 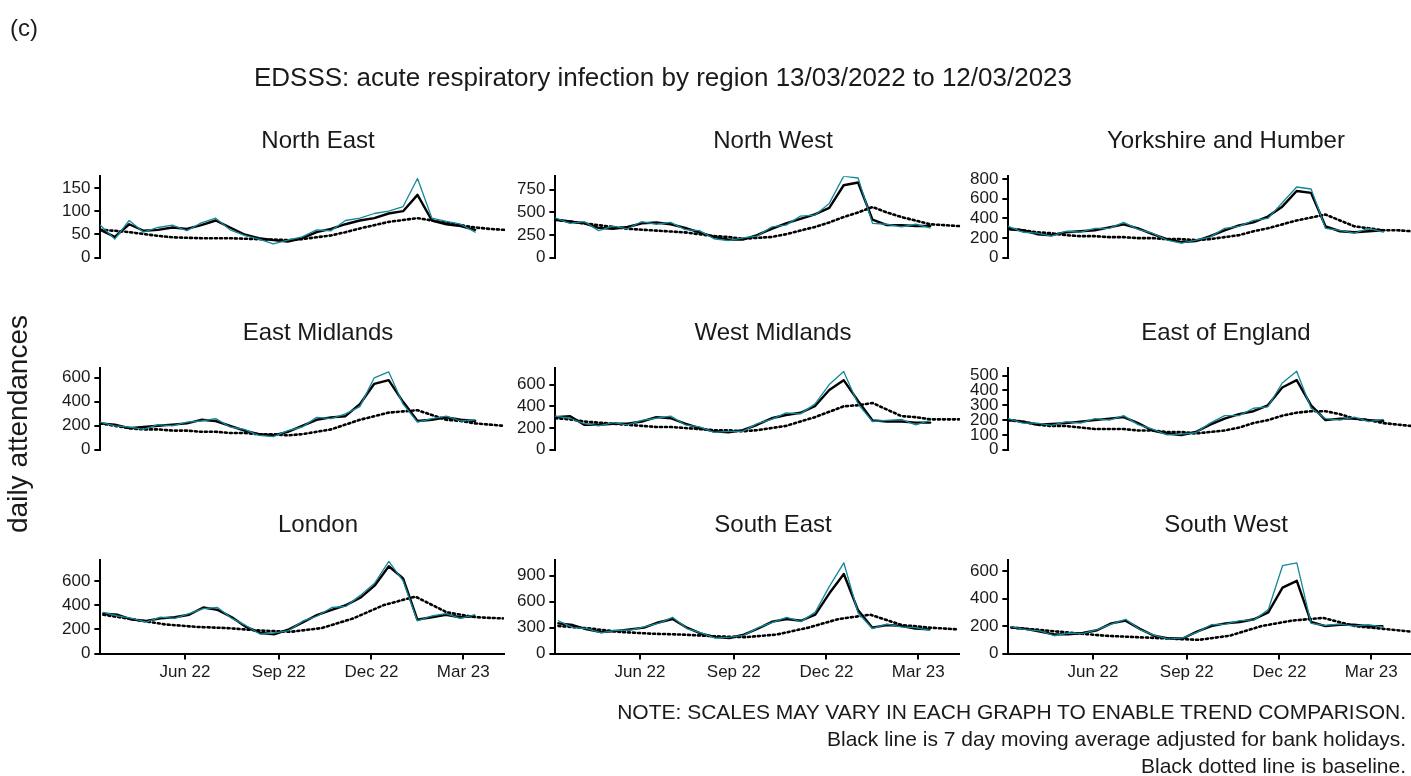 I want to click on y-tick-label: 800, so click(x=984, y=178).